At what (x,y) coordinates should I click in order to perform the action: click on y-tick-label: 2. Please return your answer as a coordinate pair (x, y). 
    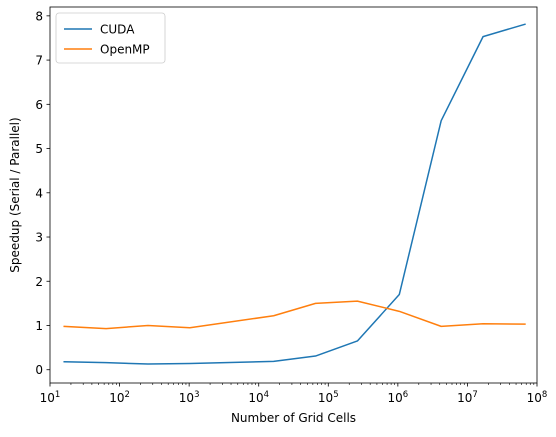
    Looking at the image, I should click on (39, 282).